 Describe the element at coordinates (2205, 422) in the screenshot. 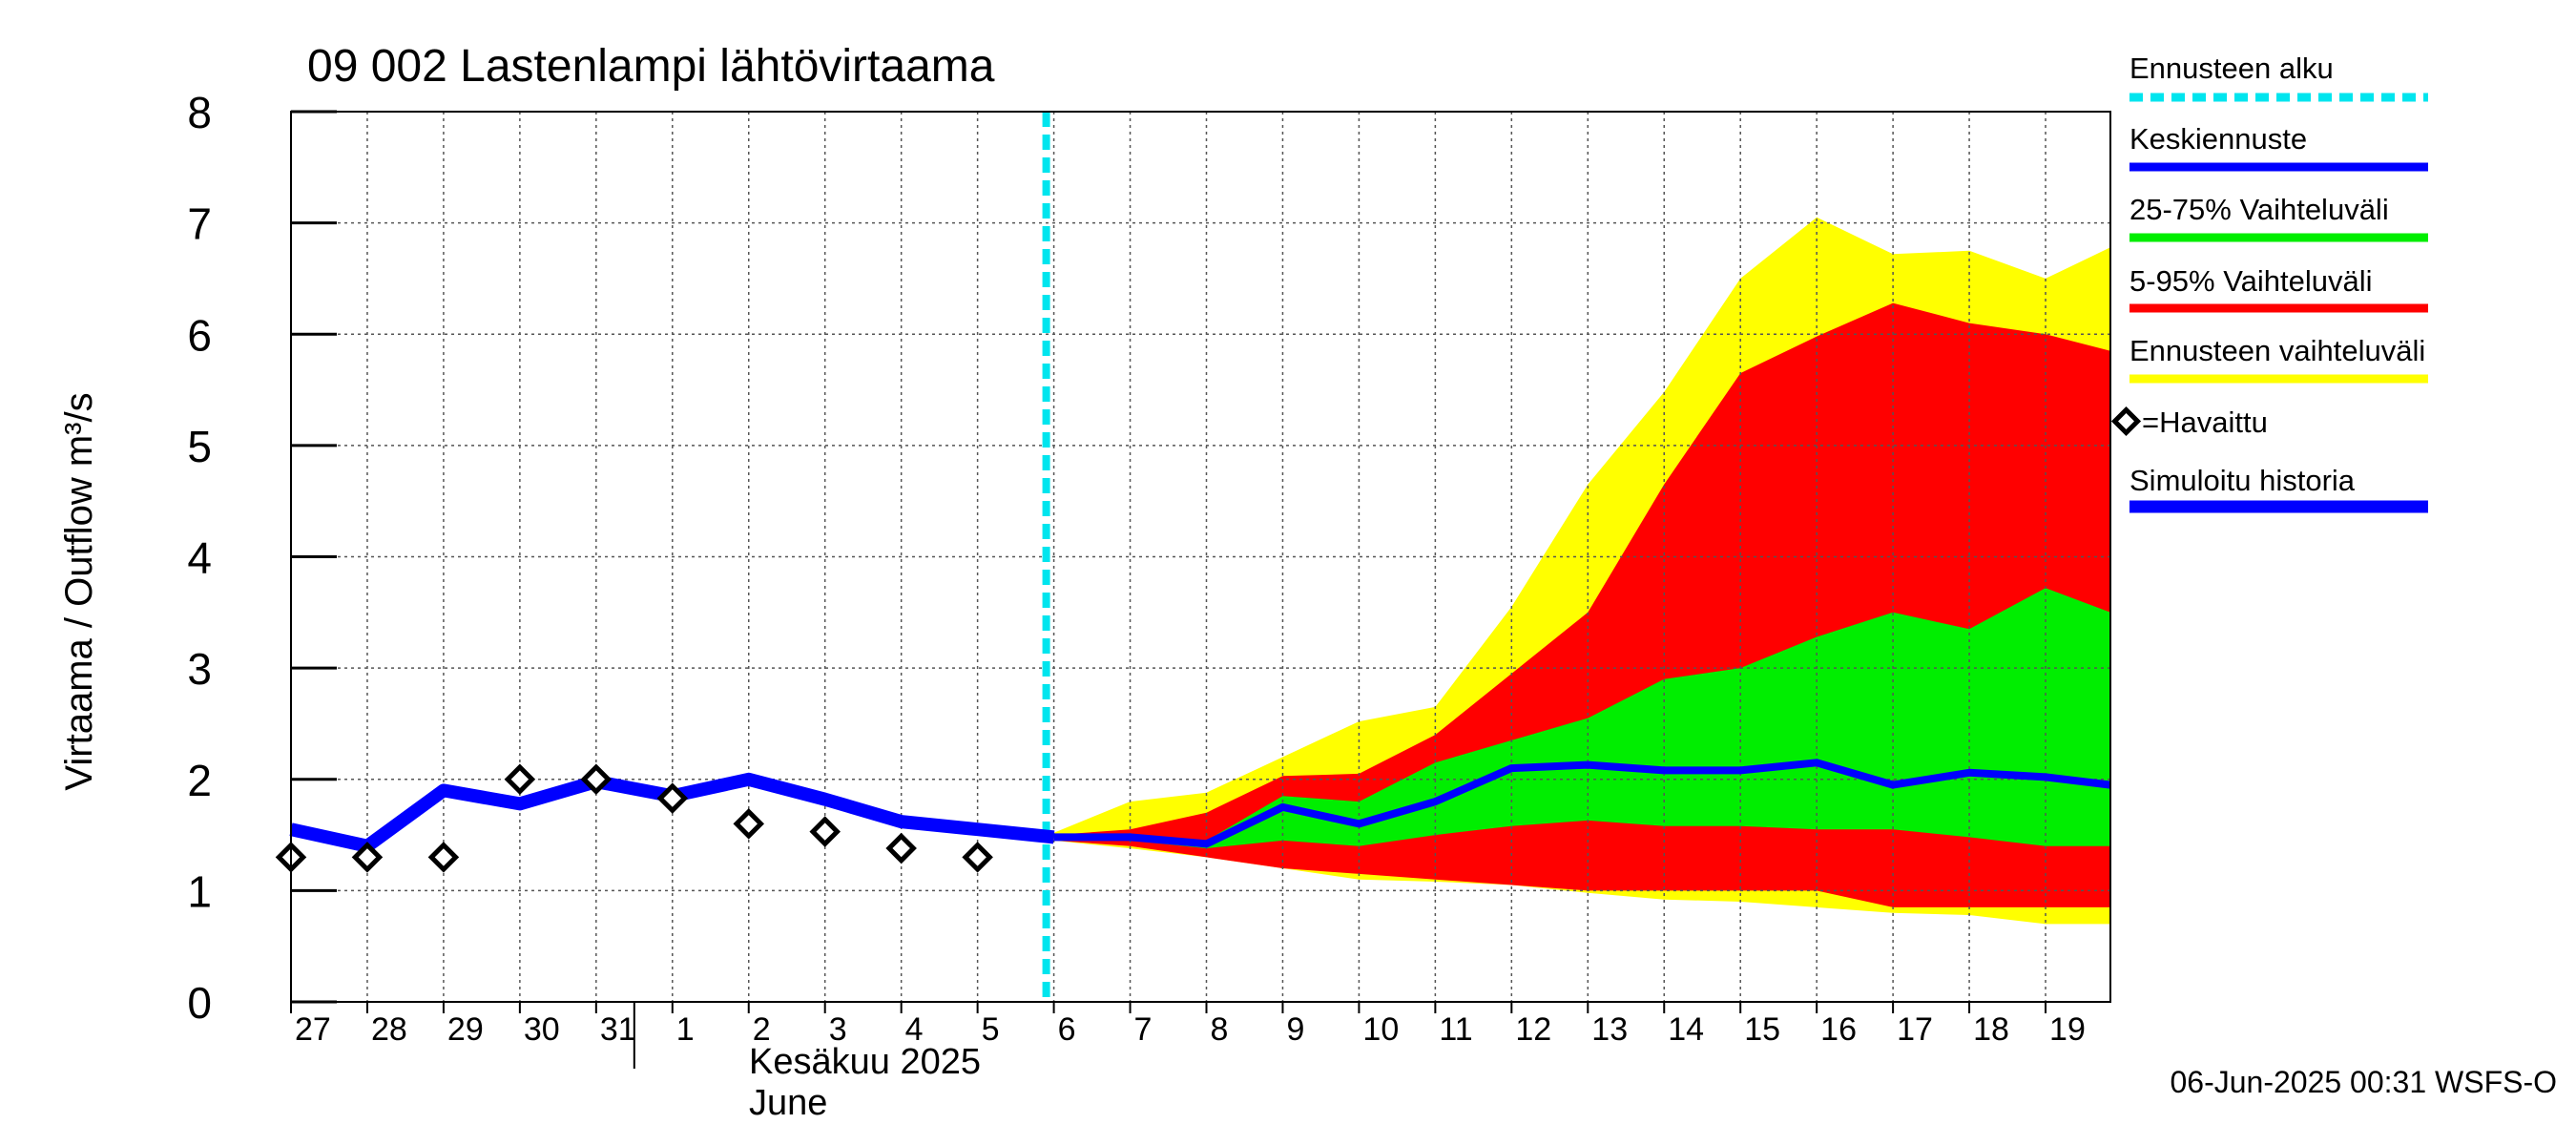

I see `legend-observed-label: =Havaittu` at that location.